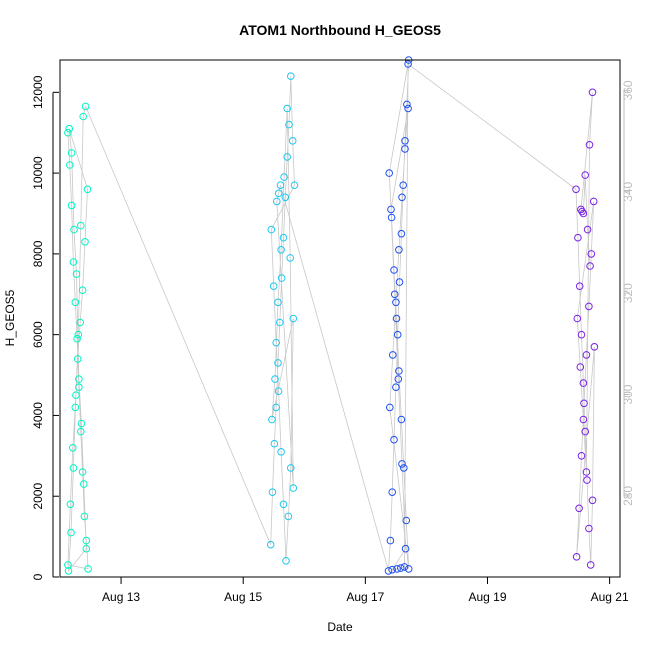  I want to click on y-axis: 0 2000 4000 6000 8000 10000 12000, so click(45, 327).